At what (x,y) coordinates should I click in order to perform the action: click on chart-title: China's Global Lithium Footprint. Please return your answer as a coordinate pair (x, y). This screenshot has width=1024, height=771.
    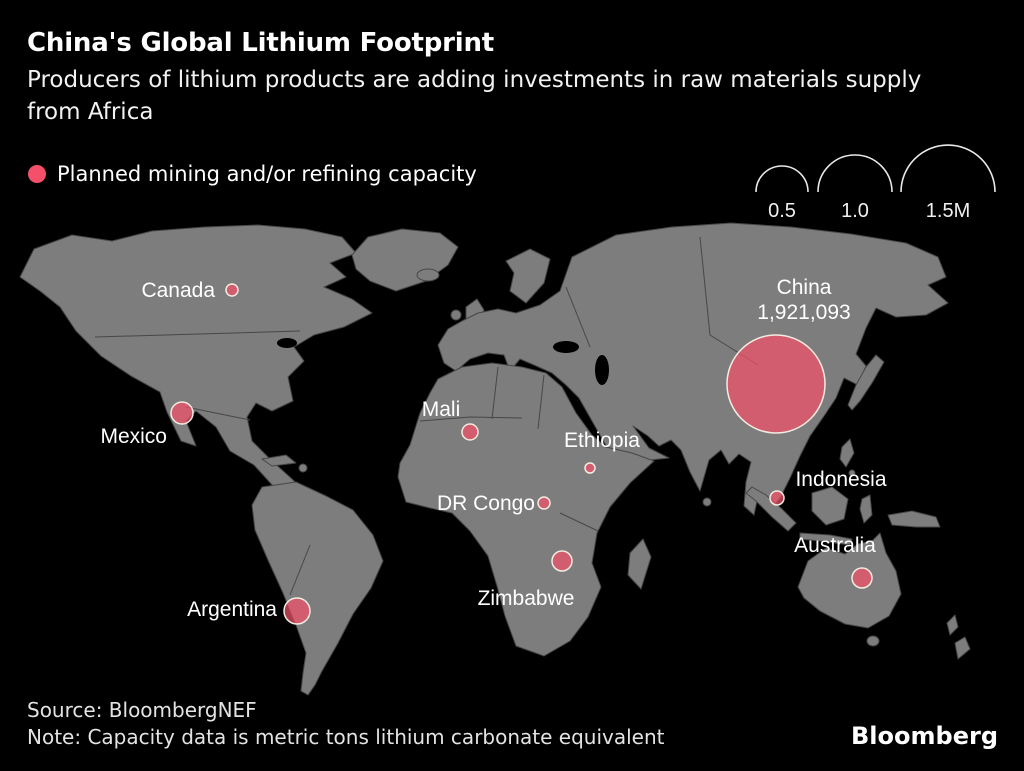
    Looking at the image, I should click on (261, 43).